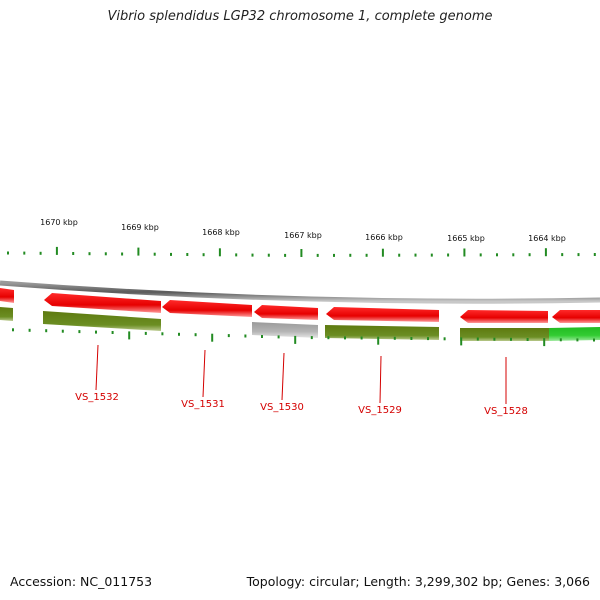  Describe the element at coordinates (221, 232) in the screenshot. I see `scale-label: 1668 kbp` at that location.